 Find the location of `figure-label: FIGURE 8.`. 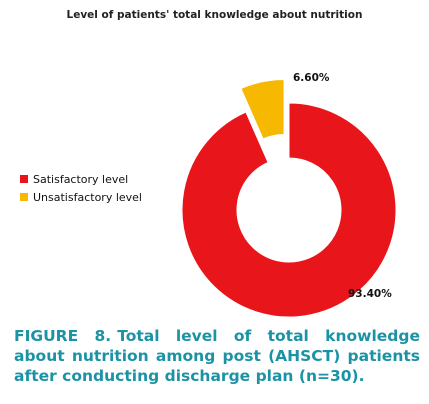

figure-label: FIGURE 8. is located at coordinates (63, 336).